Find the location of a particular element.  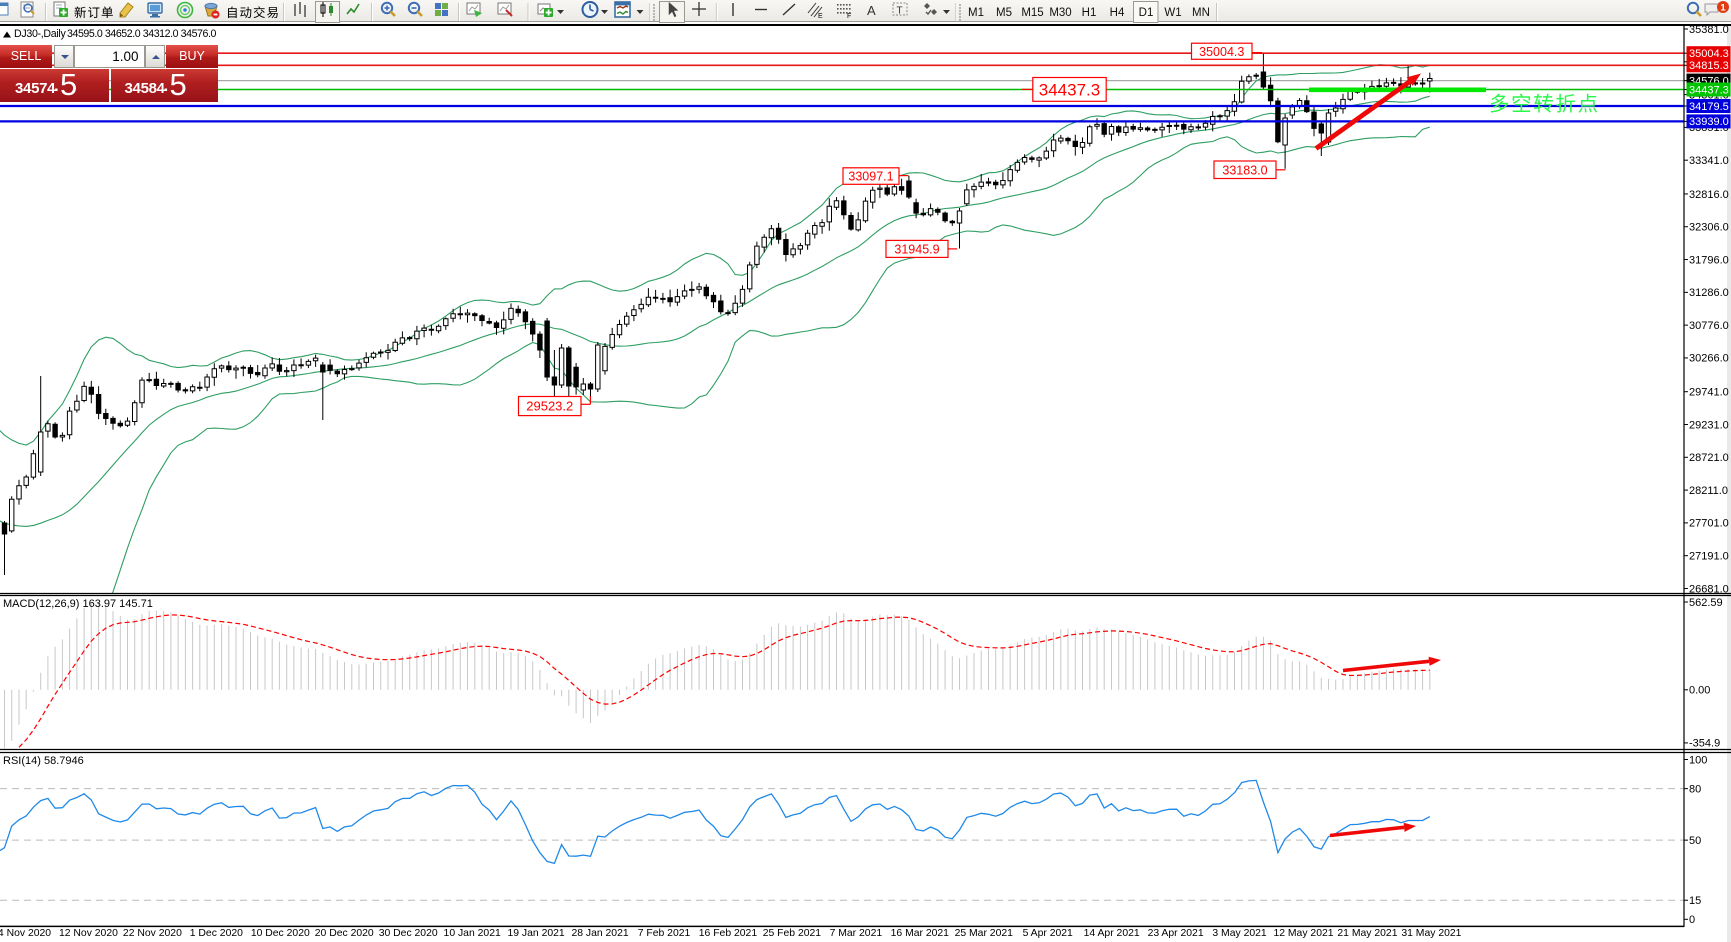

svg-text: 1 Dec 2020 is located at coordinates (216, 933).